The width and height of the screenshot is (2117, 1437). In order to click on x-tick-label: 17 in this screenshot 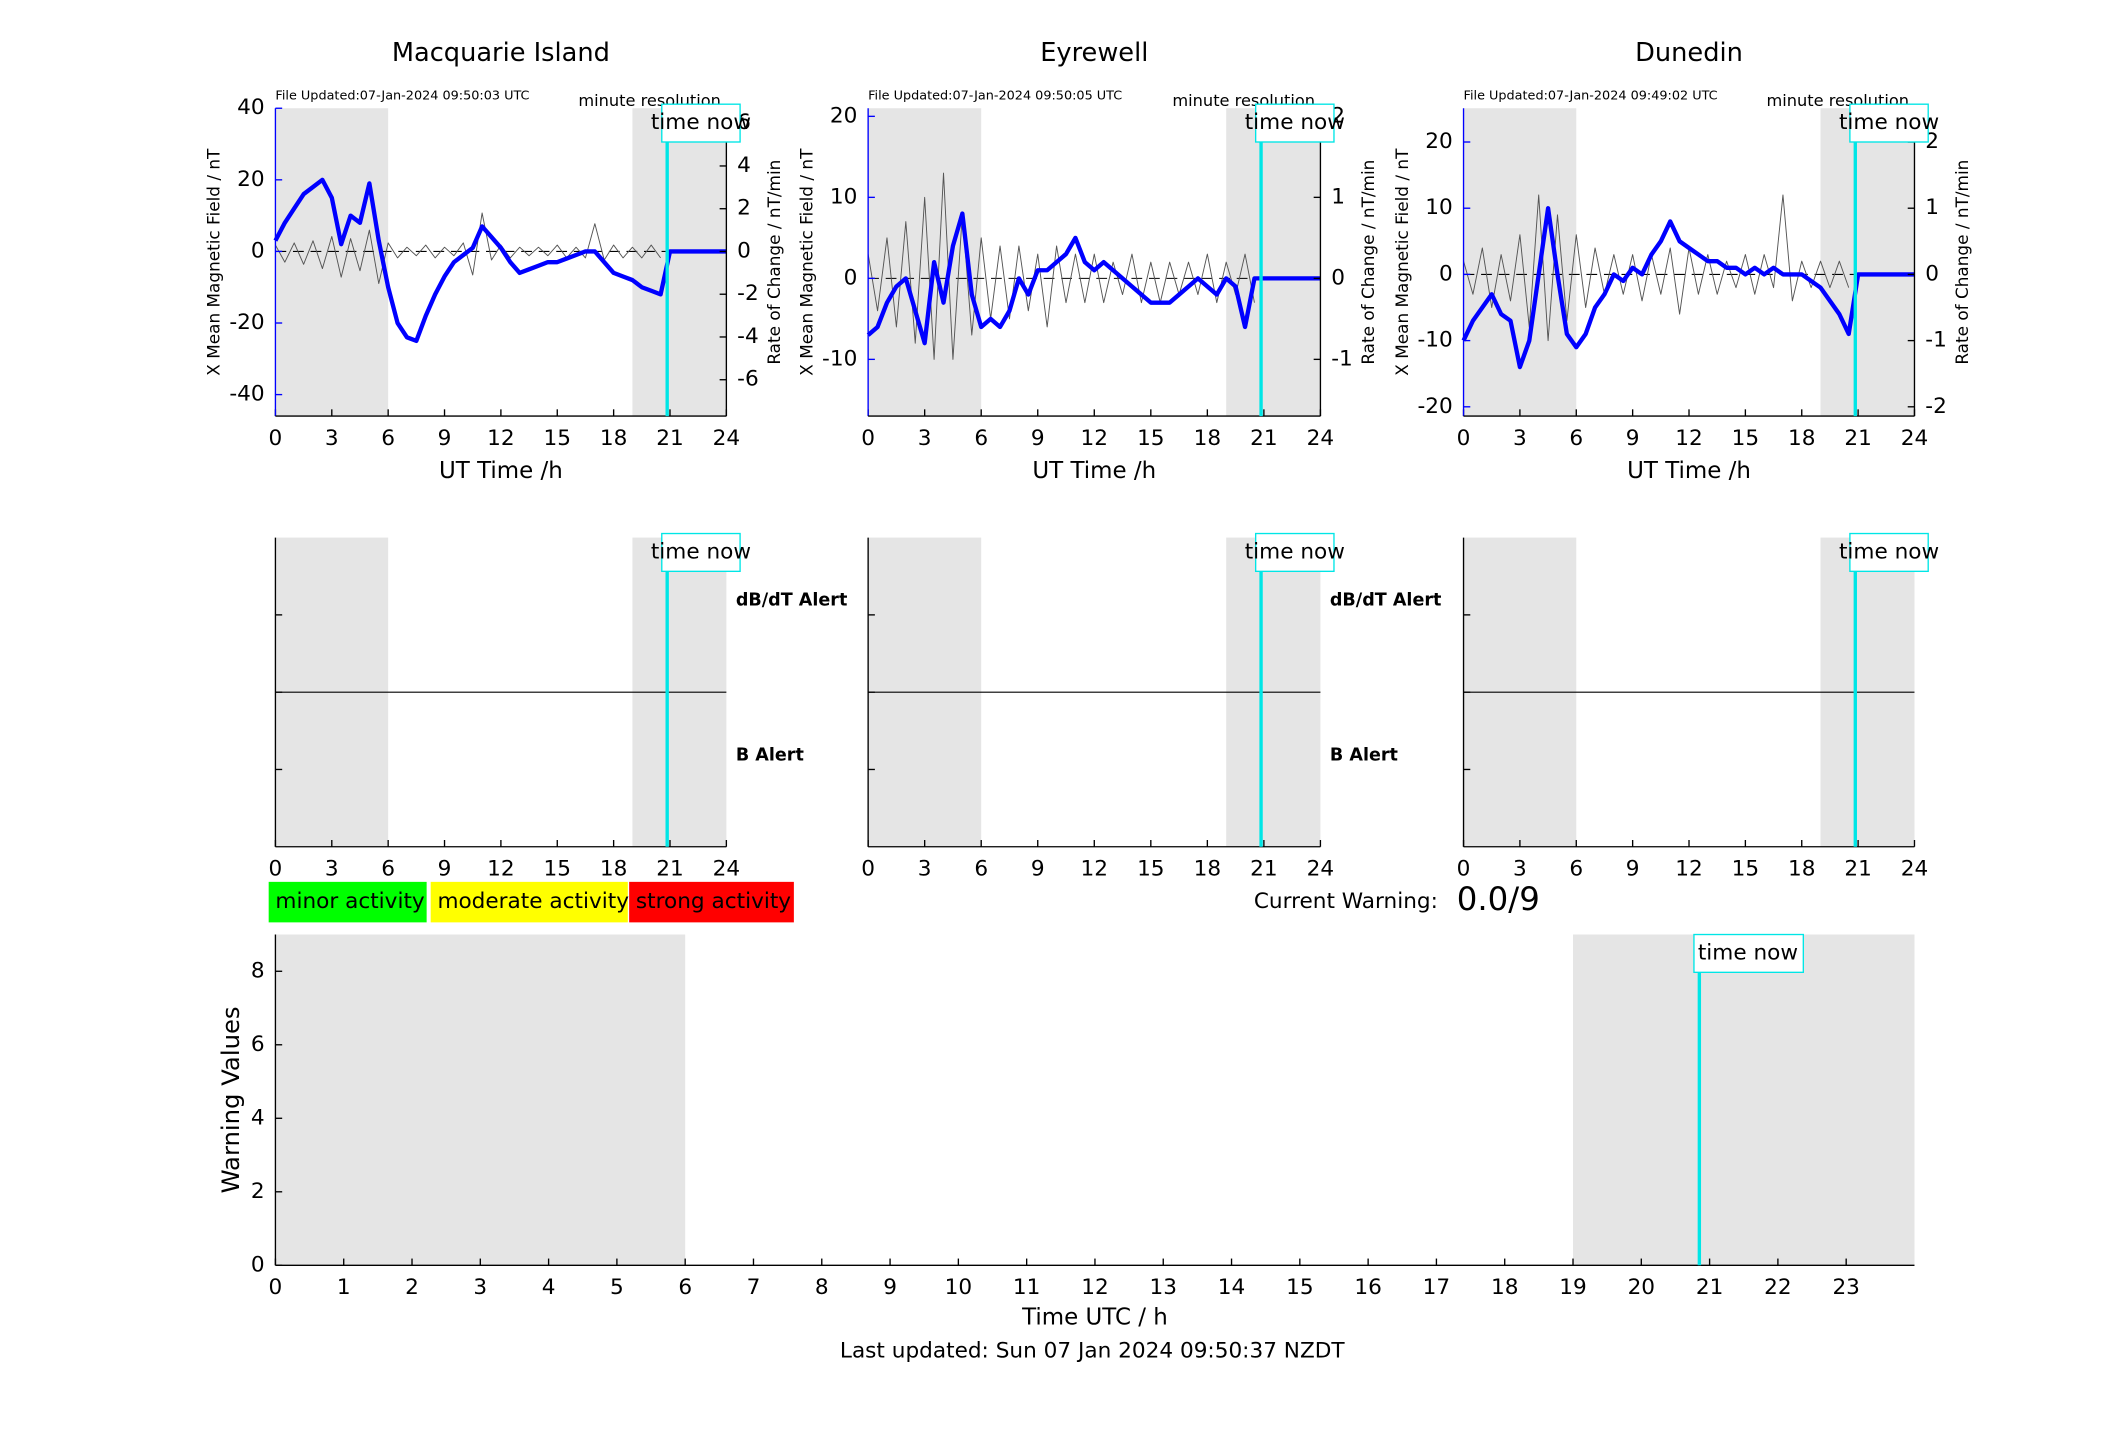, I will do `click(1436, 1287)`.